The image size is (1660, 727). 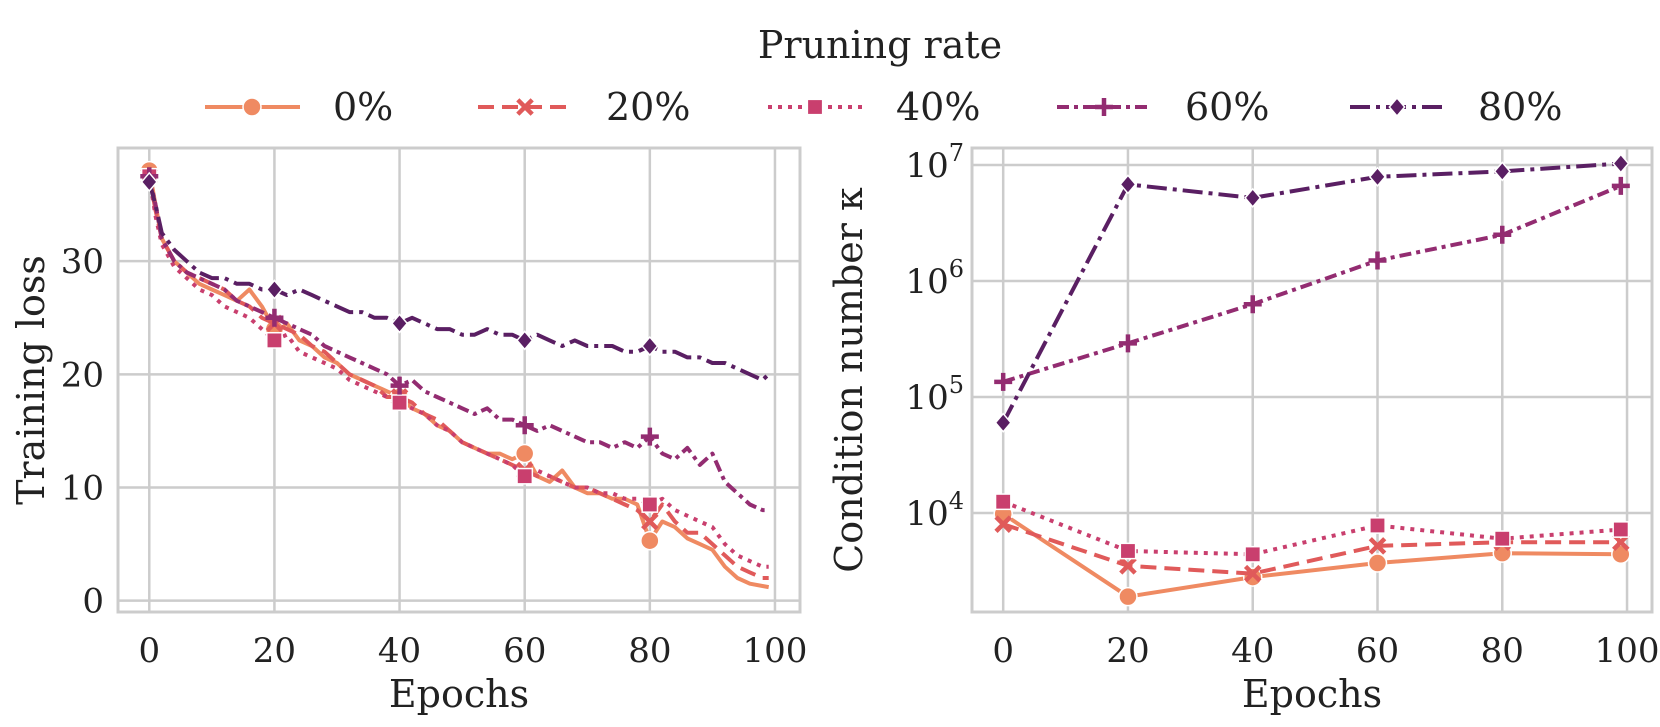 I want to click on legend-entry: 80%, so click(x=1456, y=107).